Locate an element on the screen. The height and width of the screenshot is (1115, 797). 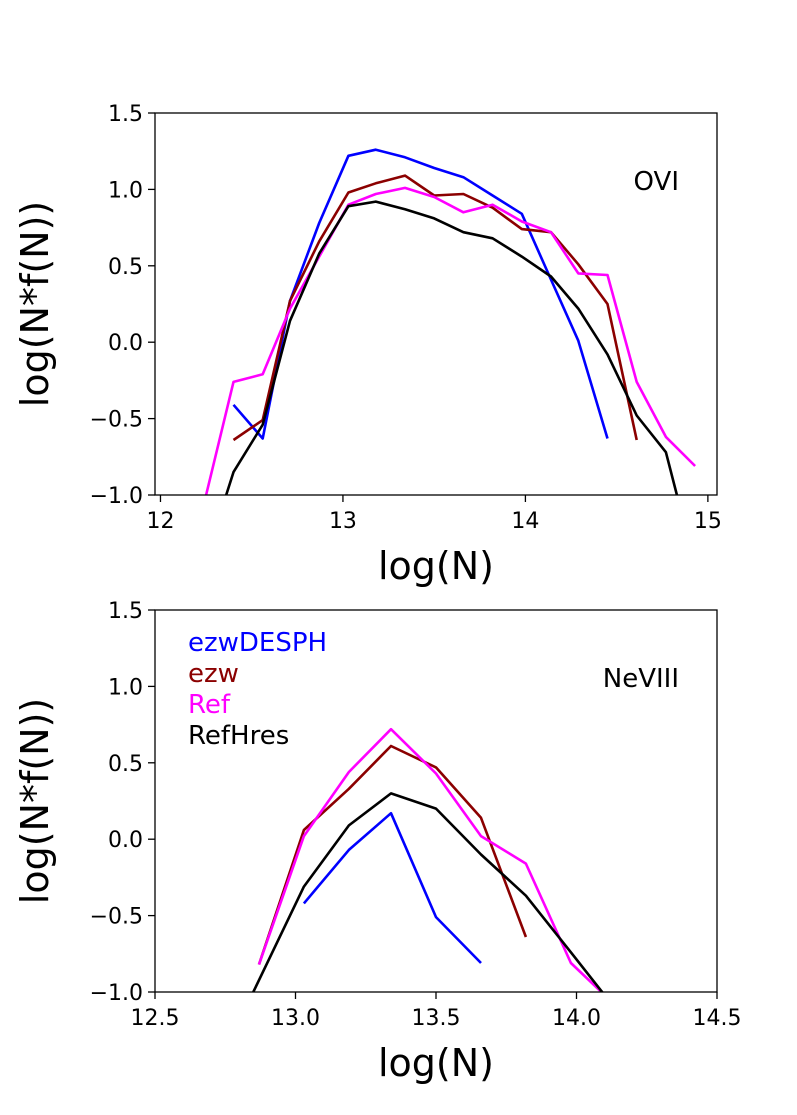
legend-entry-ref: Ref is located at coordinates (209, 705).